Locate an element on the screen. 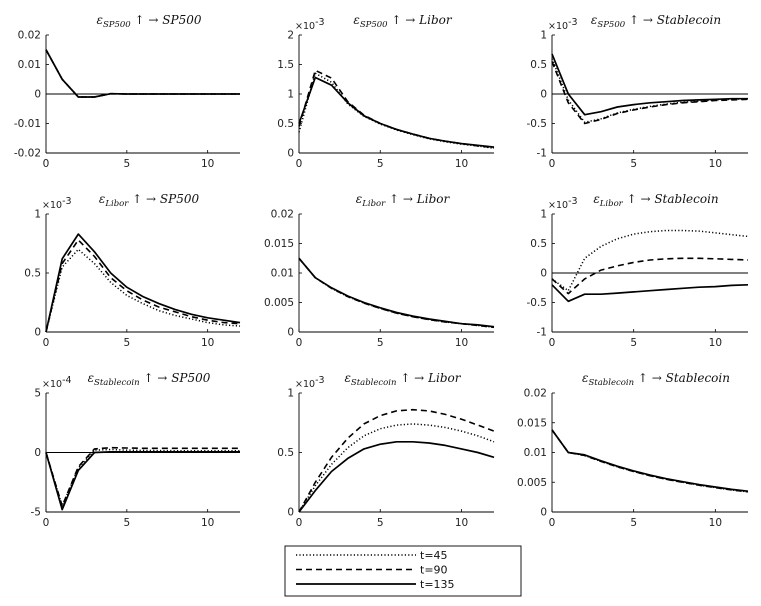 This screenshot has width=761, height=606. panel-7: 50-50 5 10×10-4 εStablecoin ↑ → SP500 is located at coordinates (135, 450).